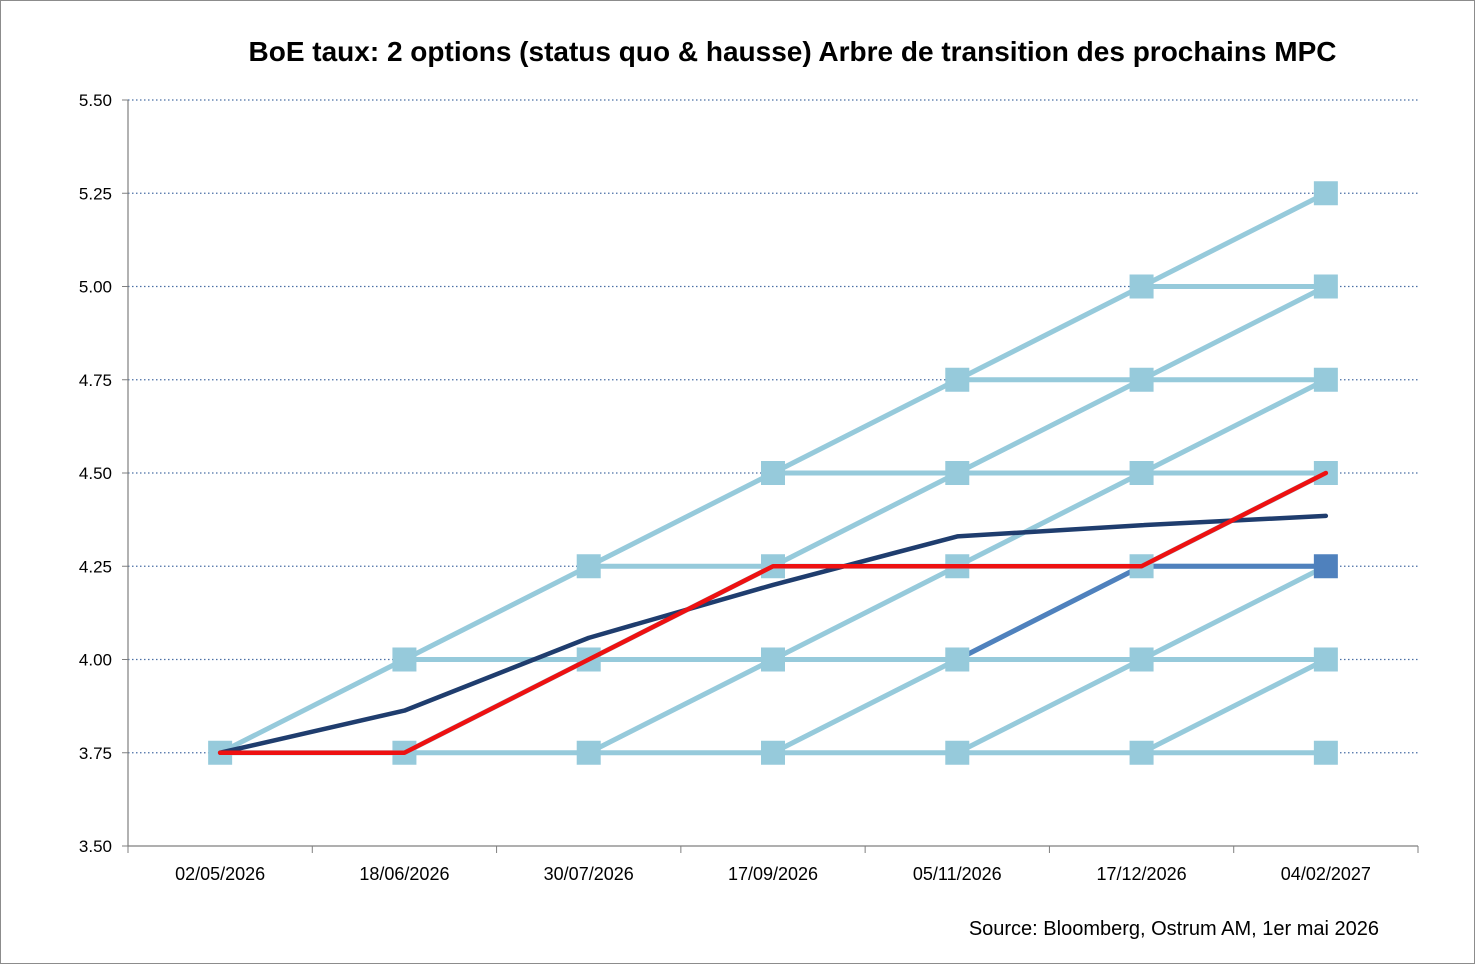 This screenshot has height=964, width=1475. I want to click on x-tick-label: 17/09/2026, so click(773, 874).